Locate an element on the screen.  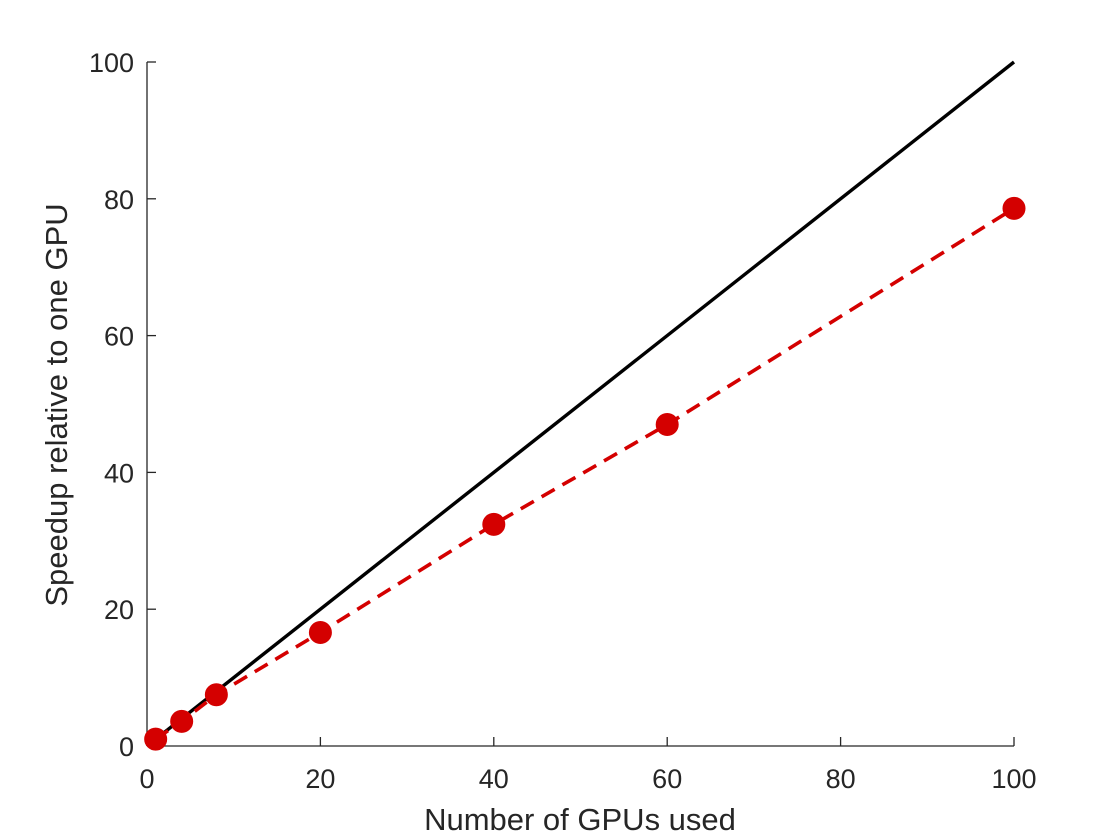
y-tick-label: 20 is located at coordinates (119, 610).